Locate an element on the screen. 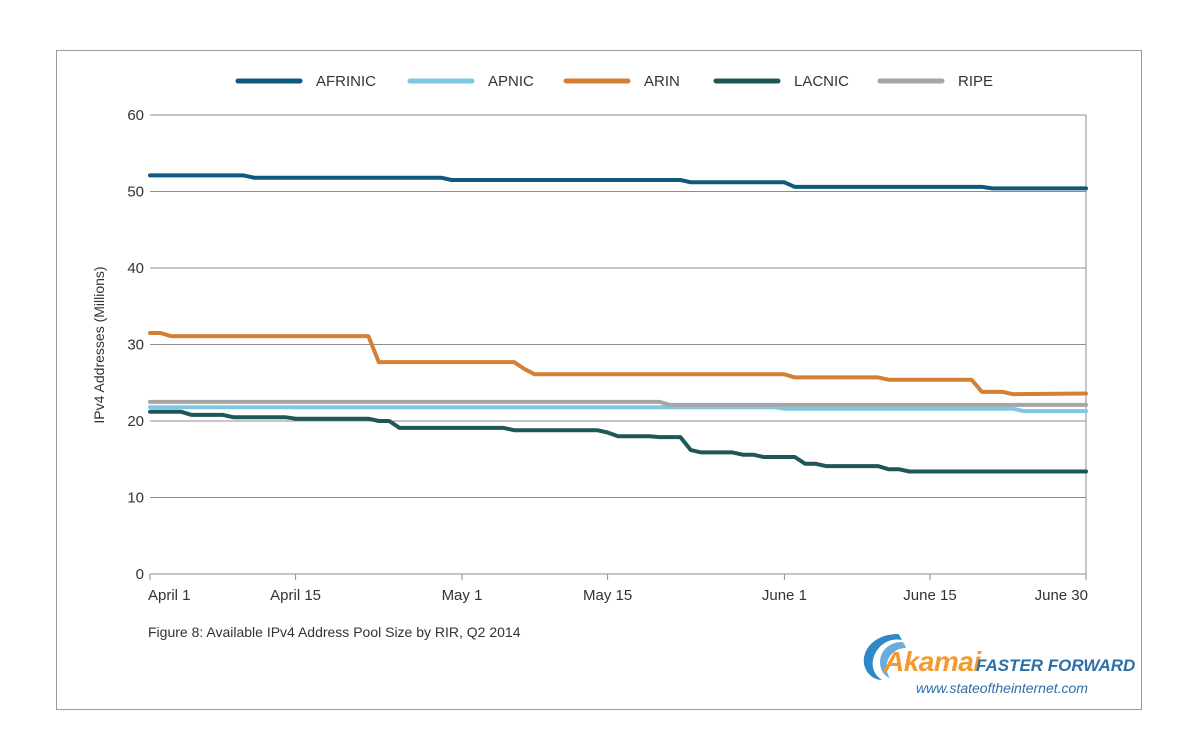  legend-label-arin: ARIN is located at coordinates (662, 81).